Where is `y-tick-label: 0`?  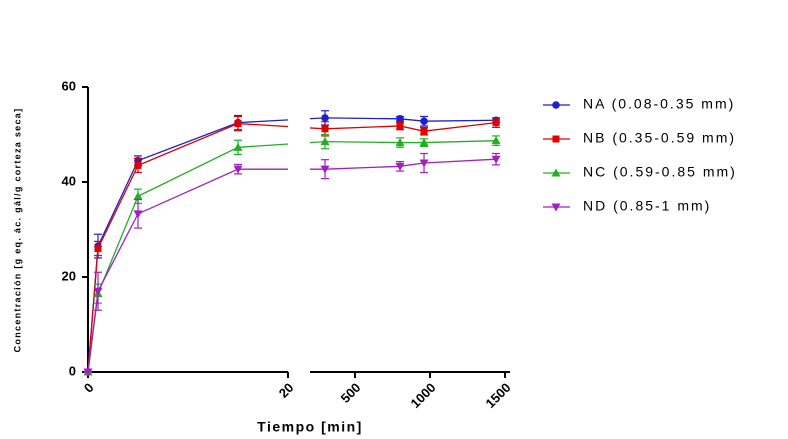 y-tick-label: 0 is located at coordinates (72, 370).